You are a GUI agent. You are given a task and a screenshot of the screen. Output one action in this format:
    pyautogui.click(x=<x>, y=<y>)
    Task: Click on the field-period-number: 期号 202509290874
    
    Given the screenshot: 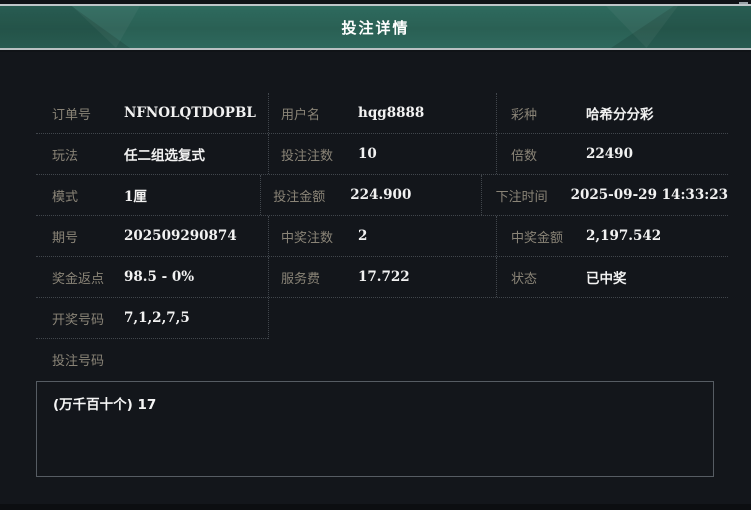 What is the action you would take?
    pyautogui.click(x=152, y=236)
    